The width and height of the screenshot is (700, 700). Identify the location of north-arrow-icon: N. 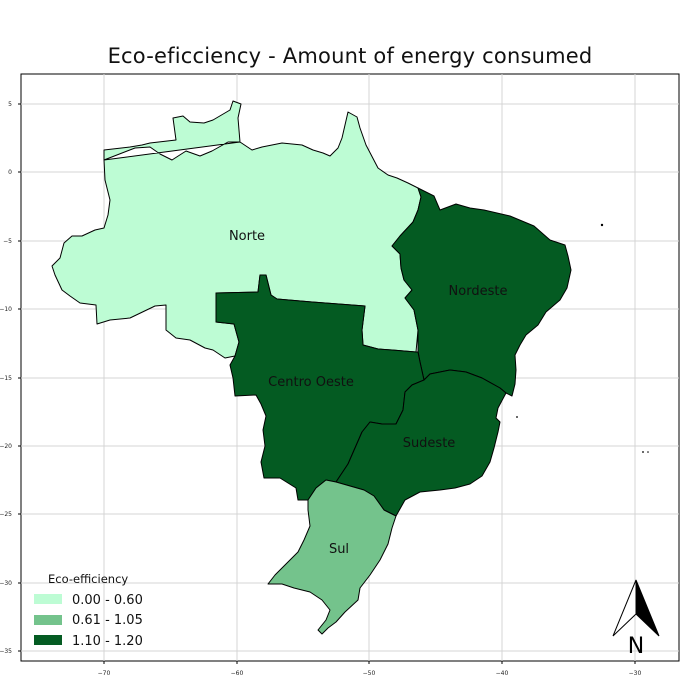
(636, 619).